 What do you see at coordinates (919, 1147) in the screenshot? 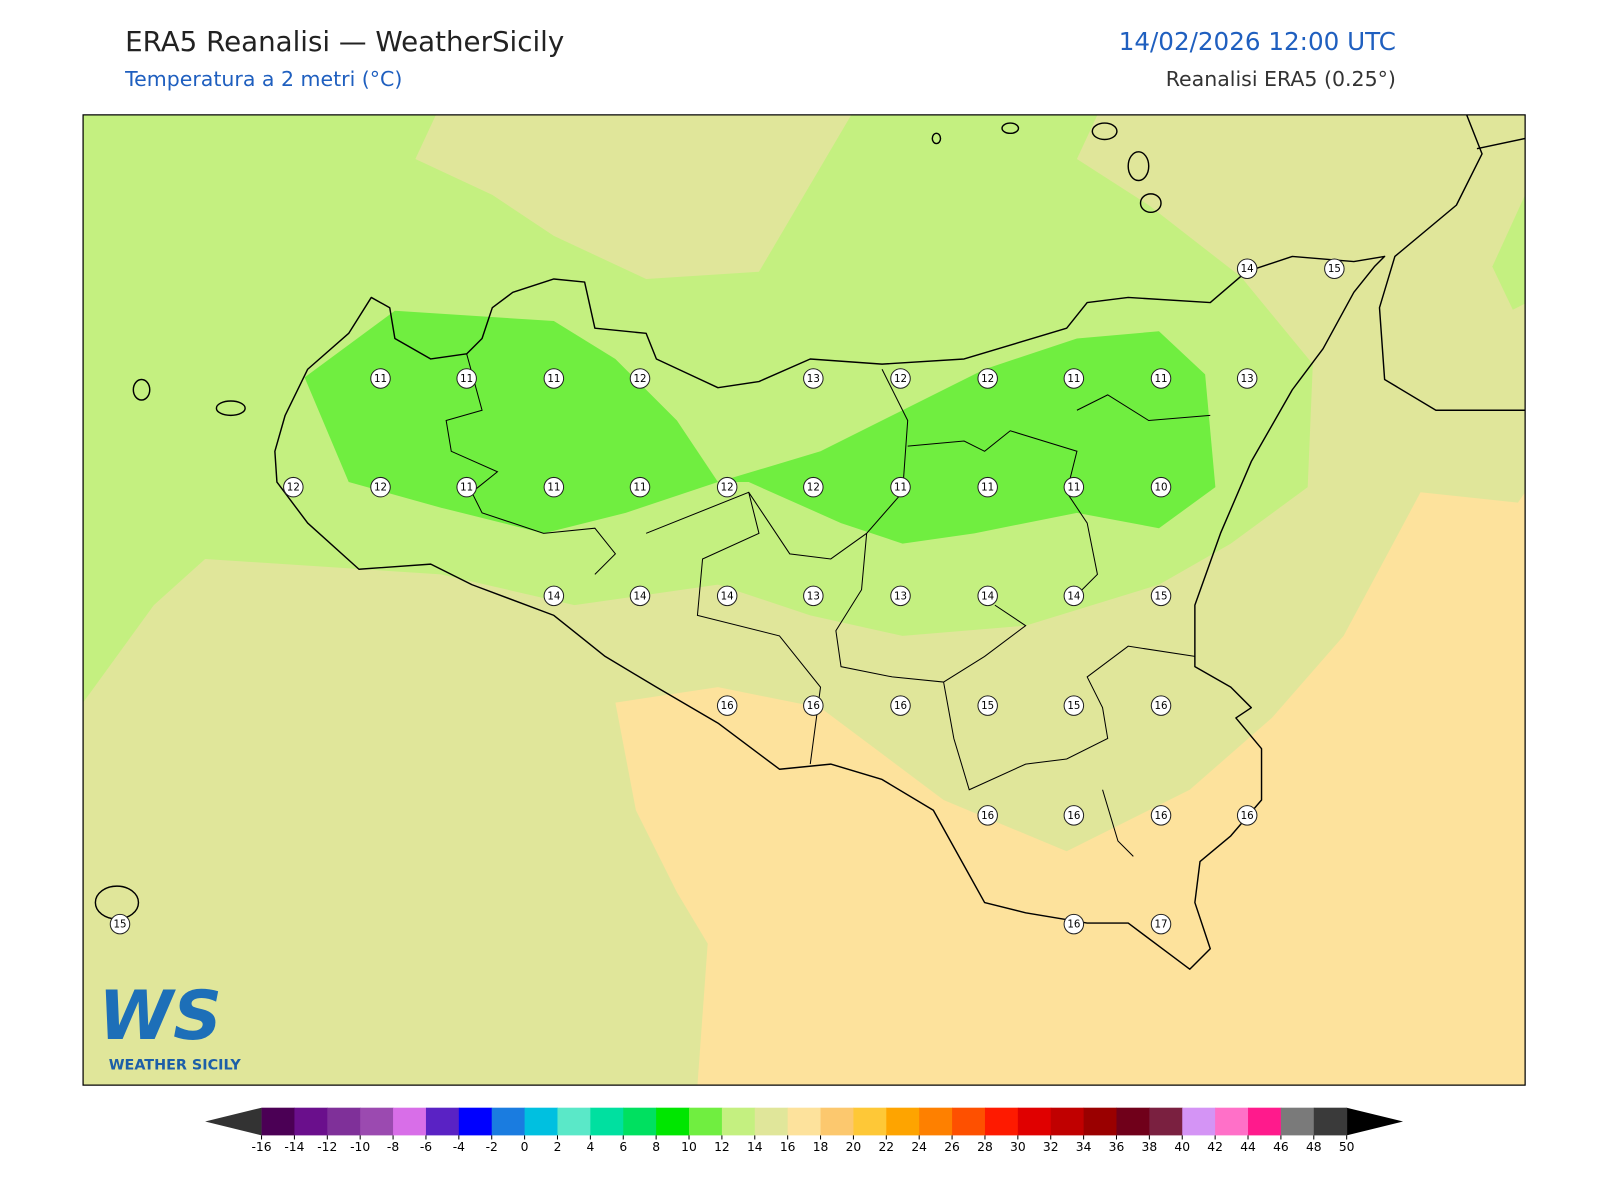
I see `colorbar-tick-label: 24` at bounding box center [919, 1147].